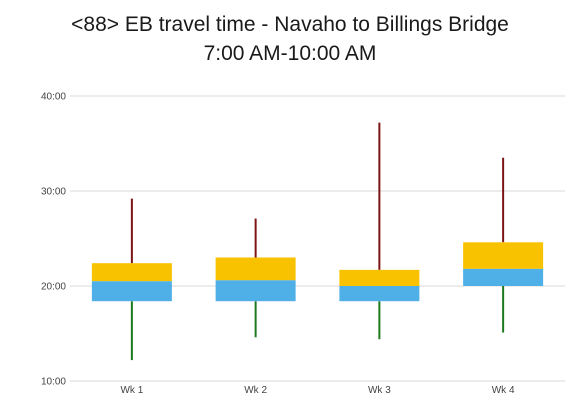  Describe the element at coordinates (503, 390) in the screenshot. I see `x-tick-label: Wk 4` at that location.